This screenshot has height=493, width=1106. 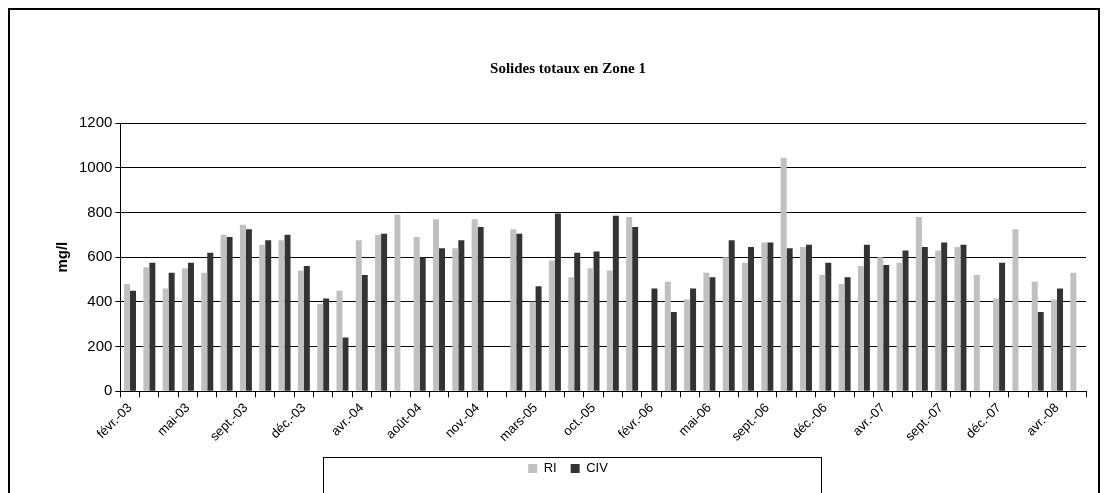 What do you see at coordinates (568, 67) in the screenshot?
I see `chart-title: Solides totaux en Zone 1` at bounding box center [568, 67].